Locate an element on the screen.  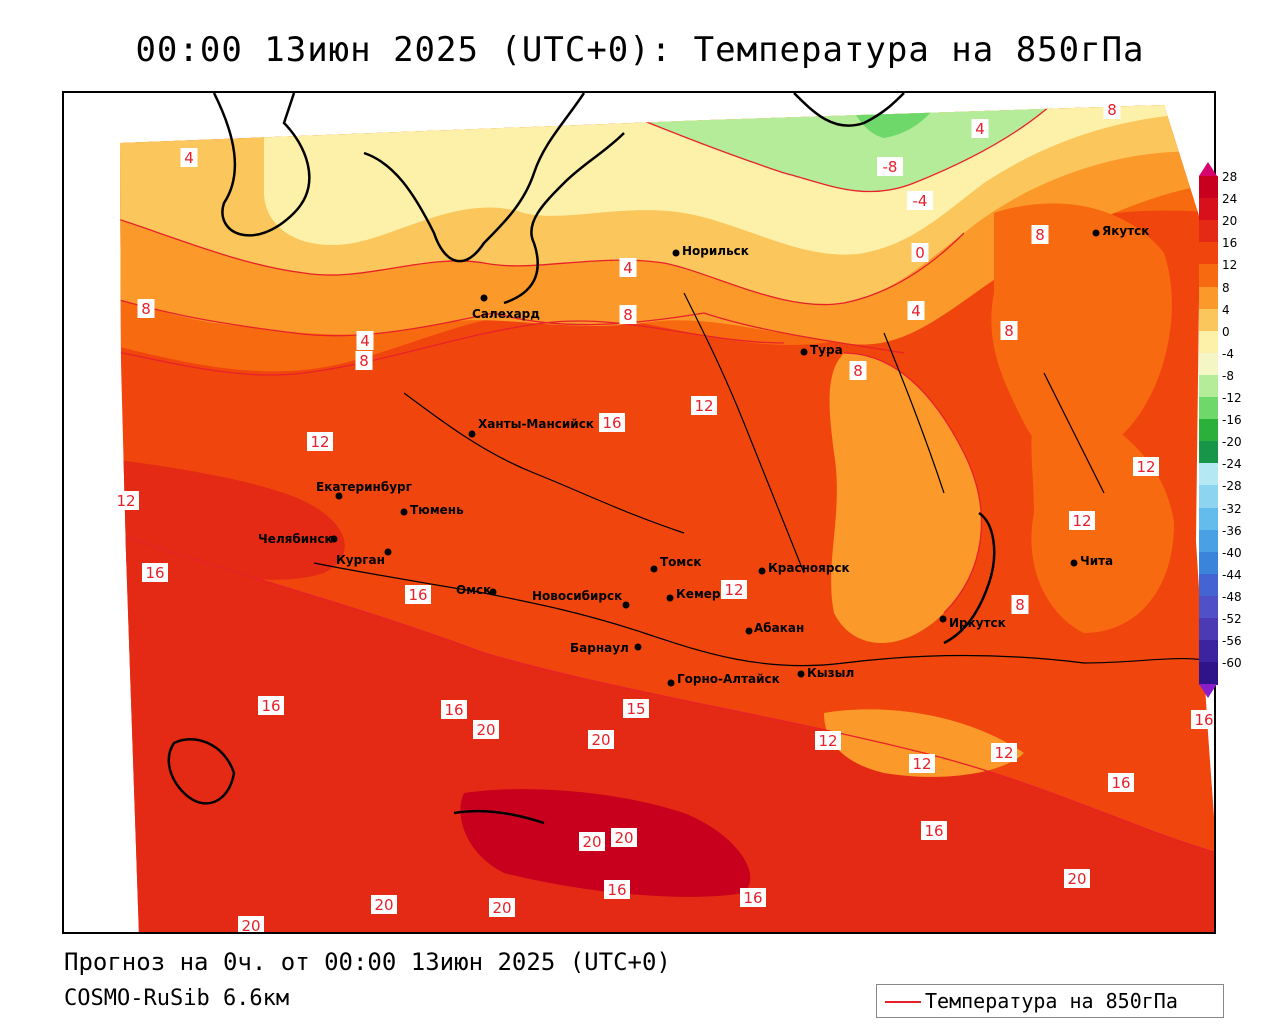
colorbar-tick-label: -56 is located at coordinates (1232, 641).